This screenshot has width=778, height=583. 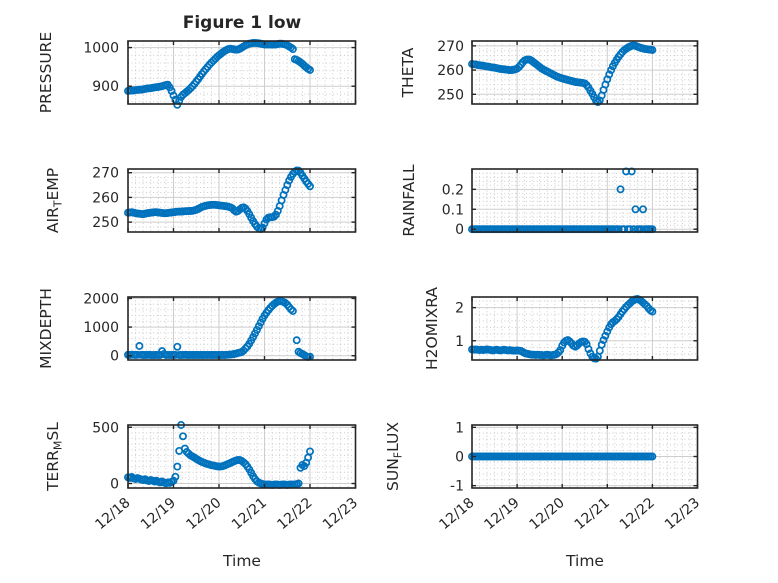 I want to click on y-tick-labels: 900 1000, so click(x=101, y=68).